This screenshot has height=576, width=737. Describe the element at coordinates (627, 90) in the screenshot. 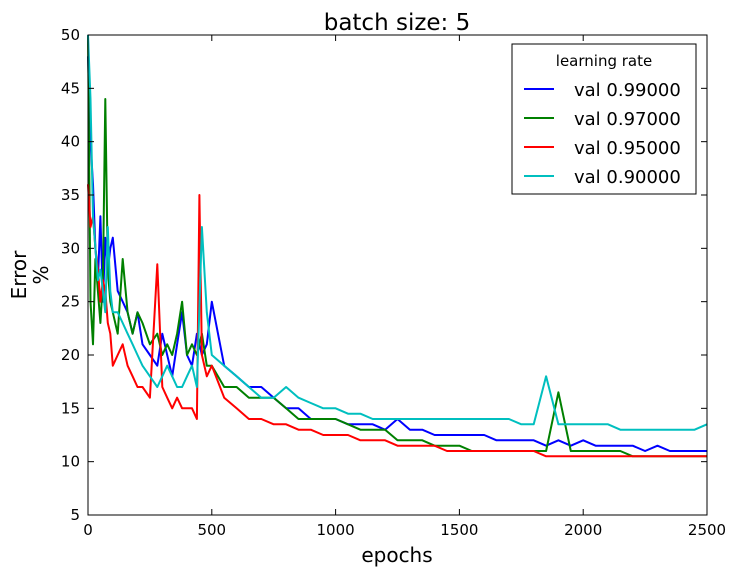

I see `legend-entry: val 0.99000` at that location.